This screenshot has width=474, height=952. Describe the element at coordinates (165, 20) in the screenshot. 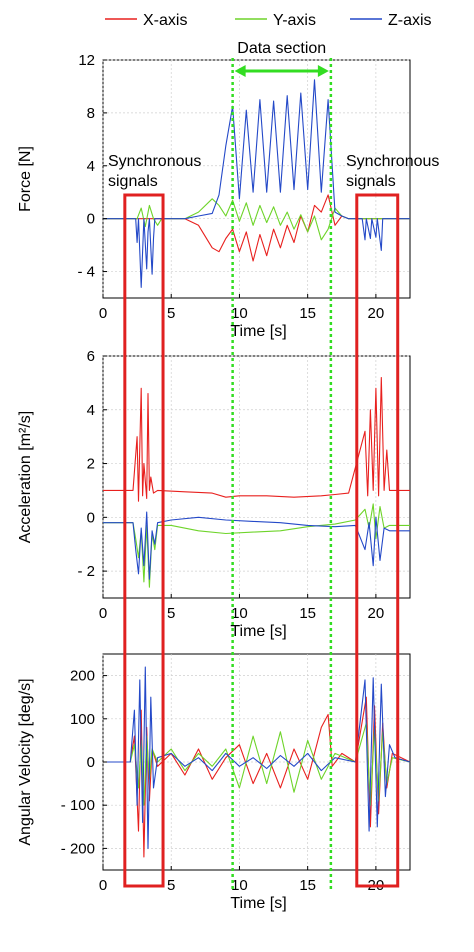

I see `legend-label: X-axis` at that location.